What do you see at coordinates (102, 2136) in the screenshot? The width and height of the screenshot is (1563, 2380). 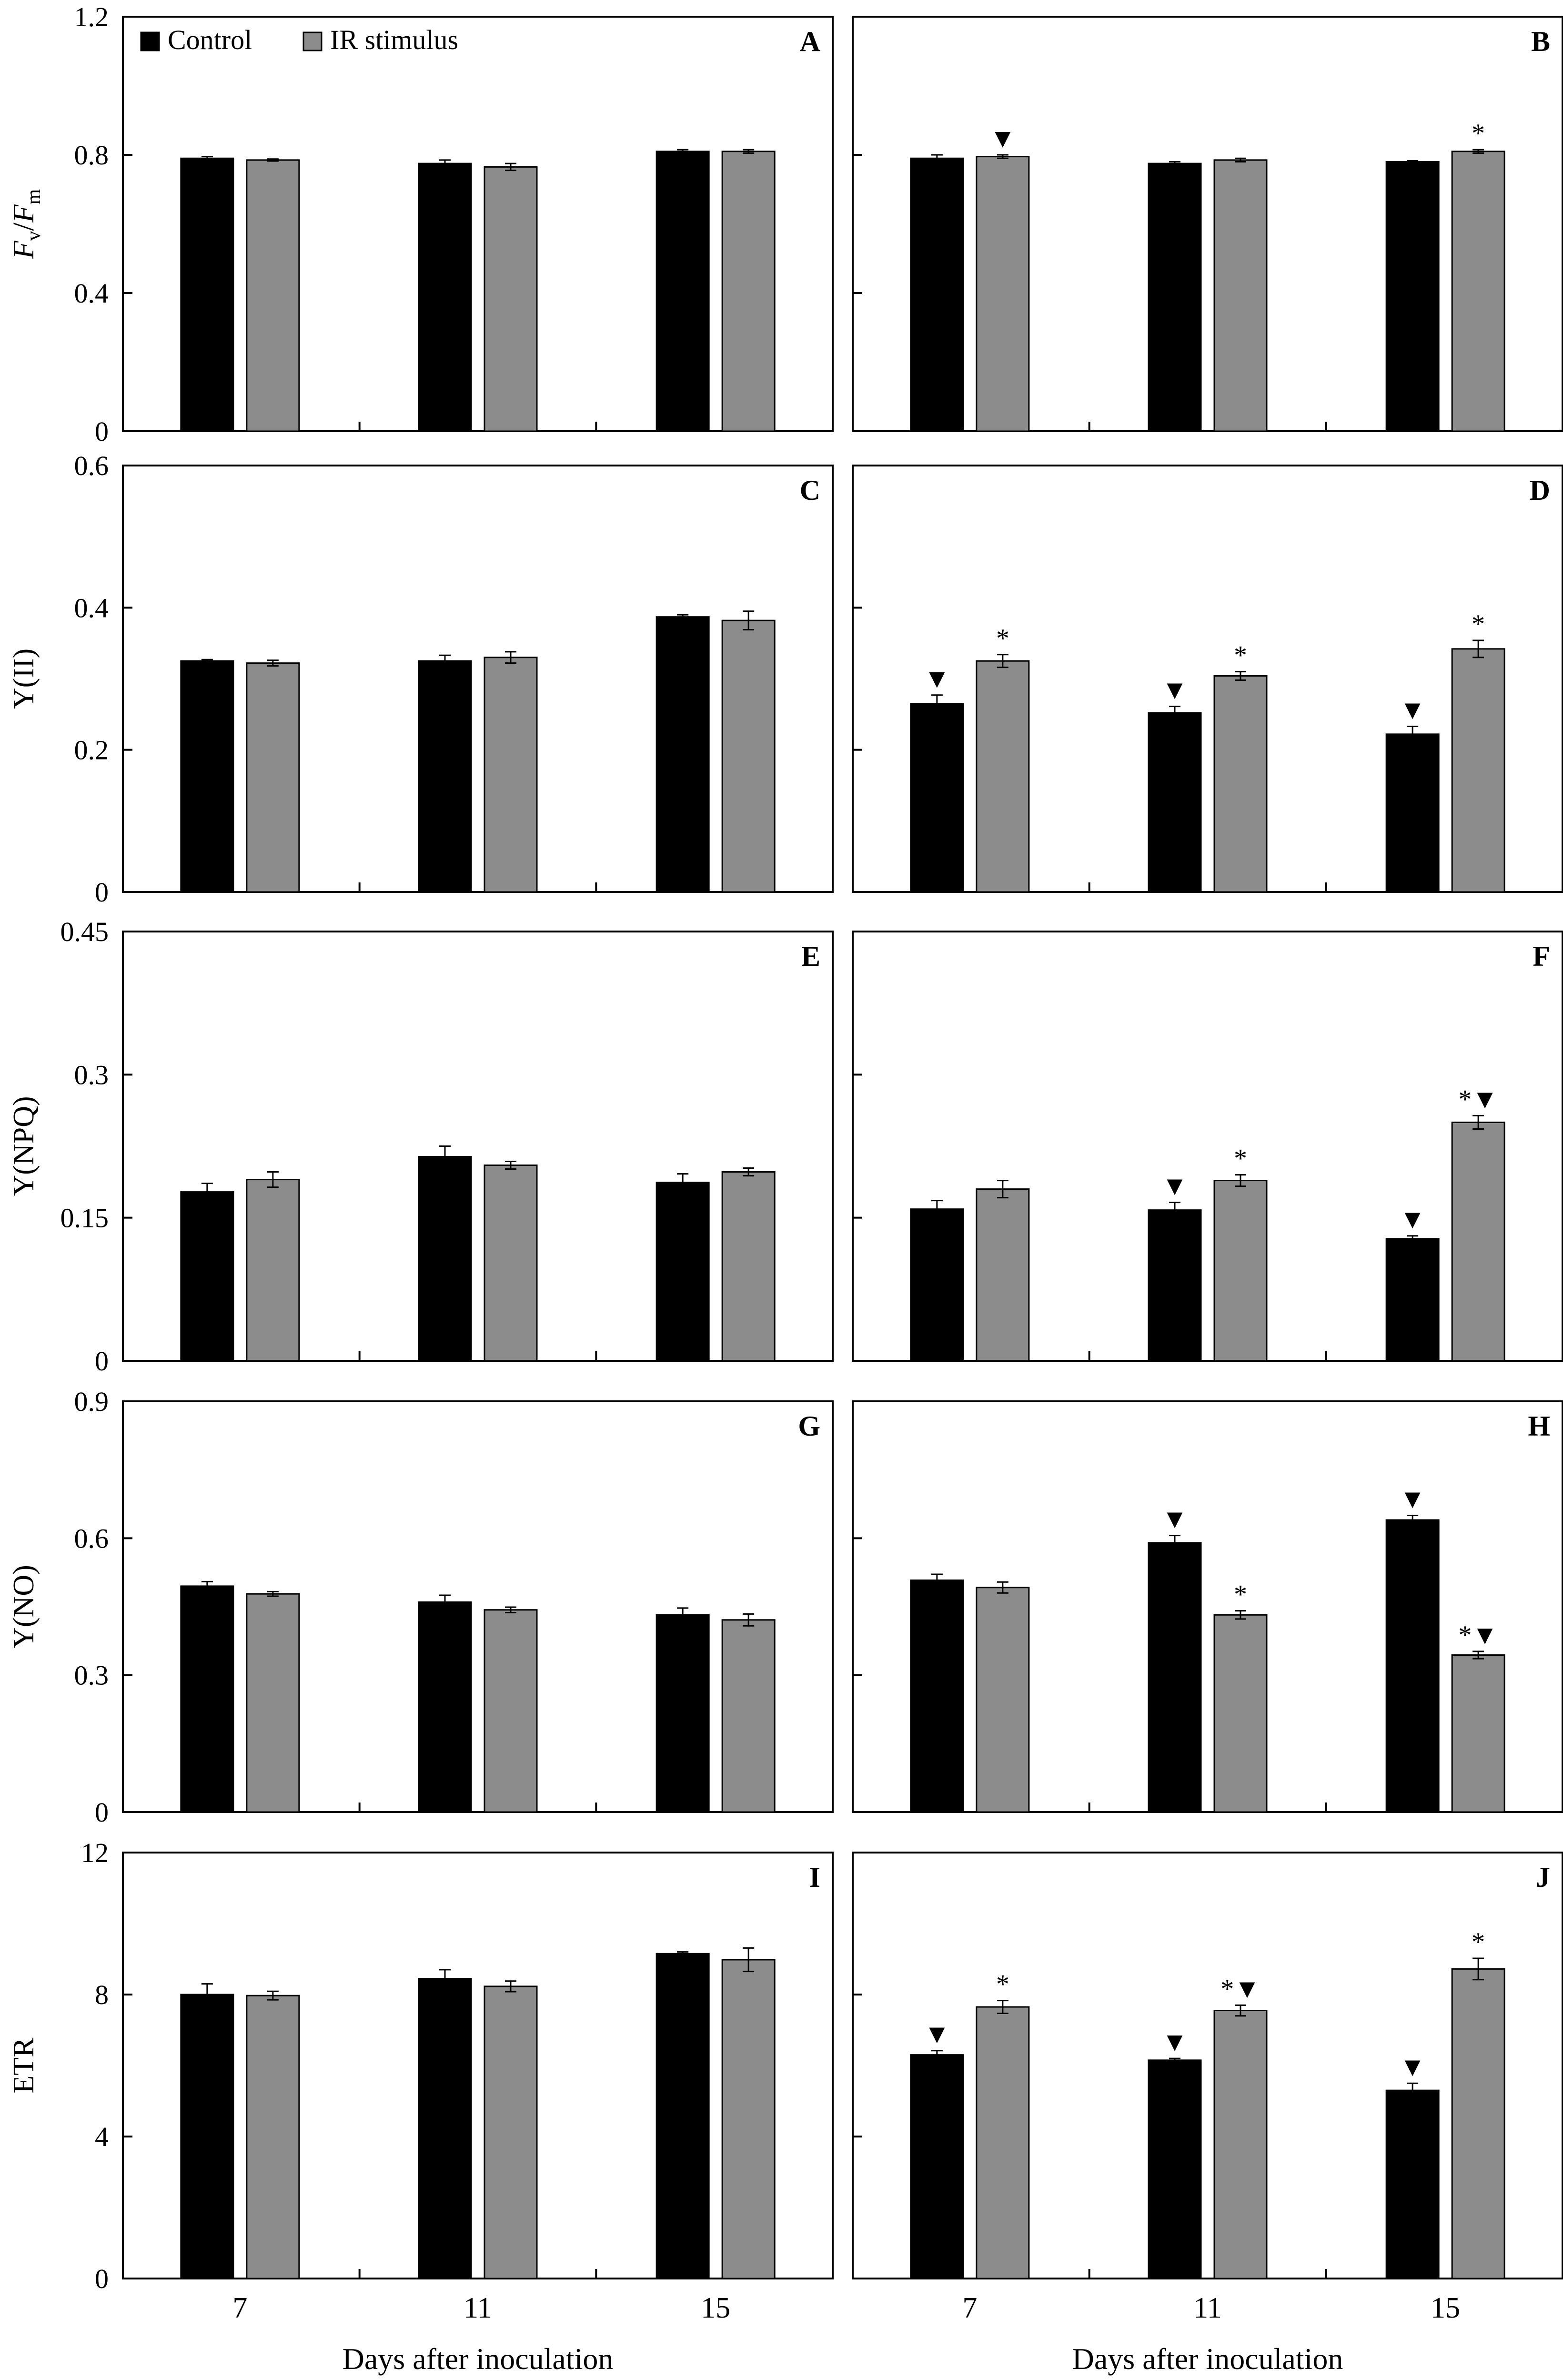 I see `y-tick-label: 4` at bounding box center [102, 2136].